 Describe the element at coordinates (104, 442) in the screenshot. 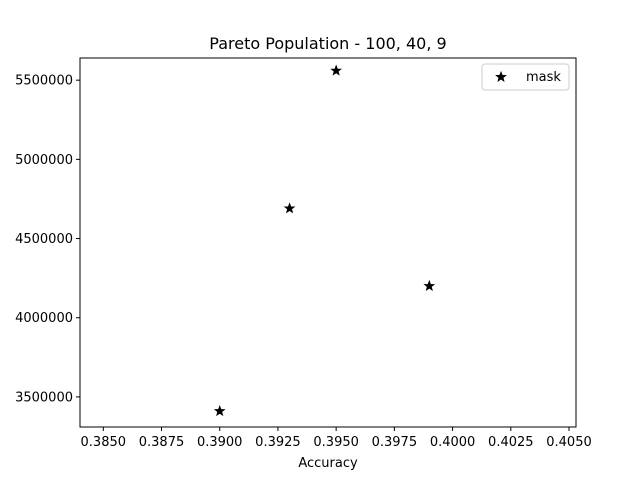

I see `x-tick-label: 0.3850` at that location.